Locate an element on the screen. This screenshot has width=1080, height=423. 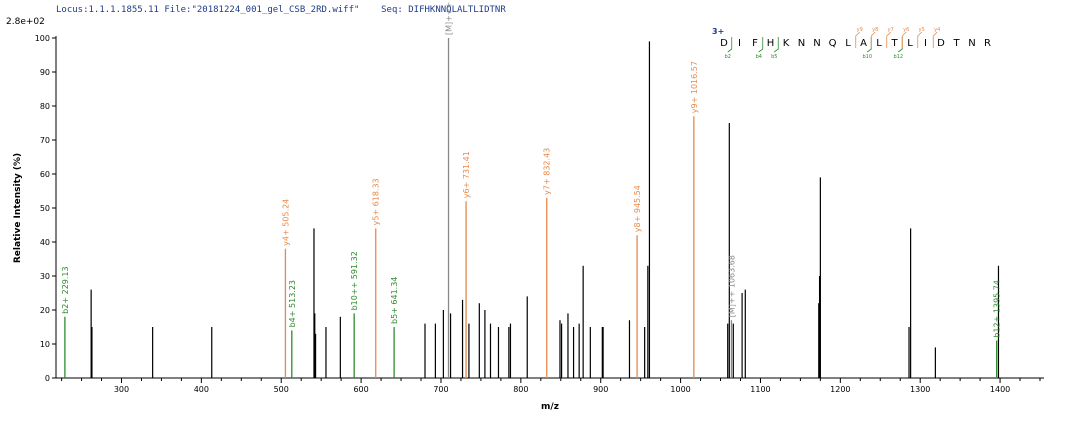
y-tick-label: 90 is located at coordinates (45, 72).